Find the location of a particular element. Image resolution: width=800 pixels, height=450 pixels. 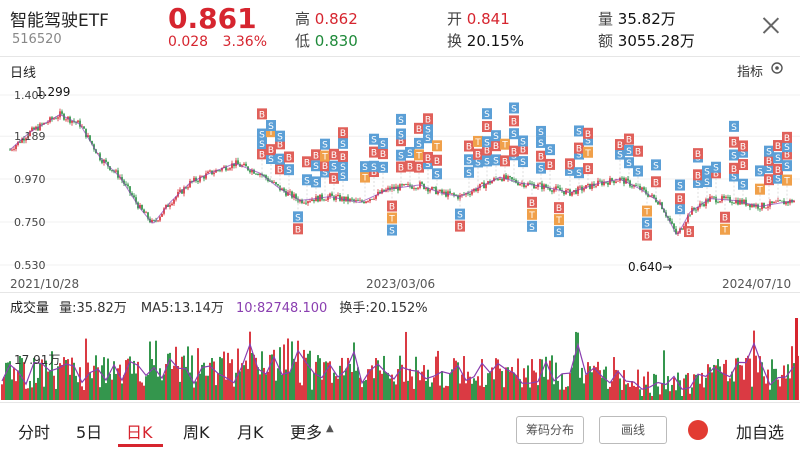

record-dot-icon is located at coordinates (698, 430).